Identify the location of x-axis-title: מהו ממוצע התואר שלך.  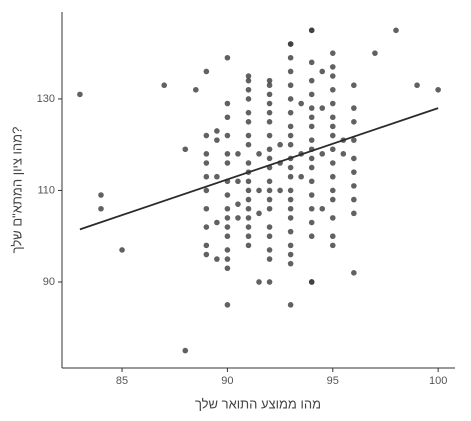
(258, 403).